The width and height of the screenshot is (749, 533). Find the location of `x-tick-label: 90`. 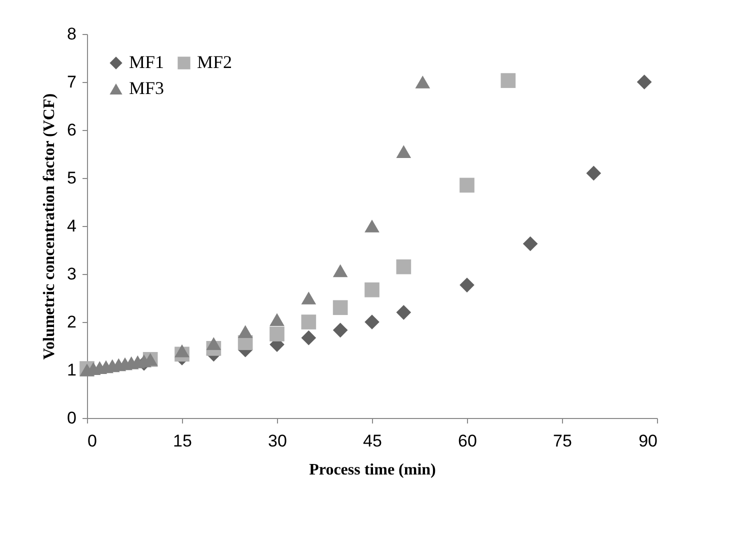

x-tick-label: 90 is located at coordinates (648, 441).